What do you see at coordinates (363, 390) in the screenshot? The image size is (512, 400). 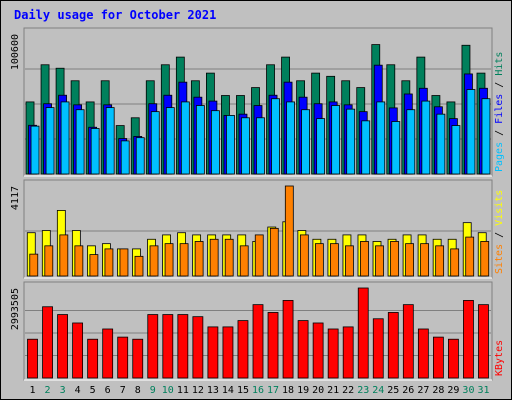 I see `x-tick-label-day-23: 23` at bounding box center [363, 390].